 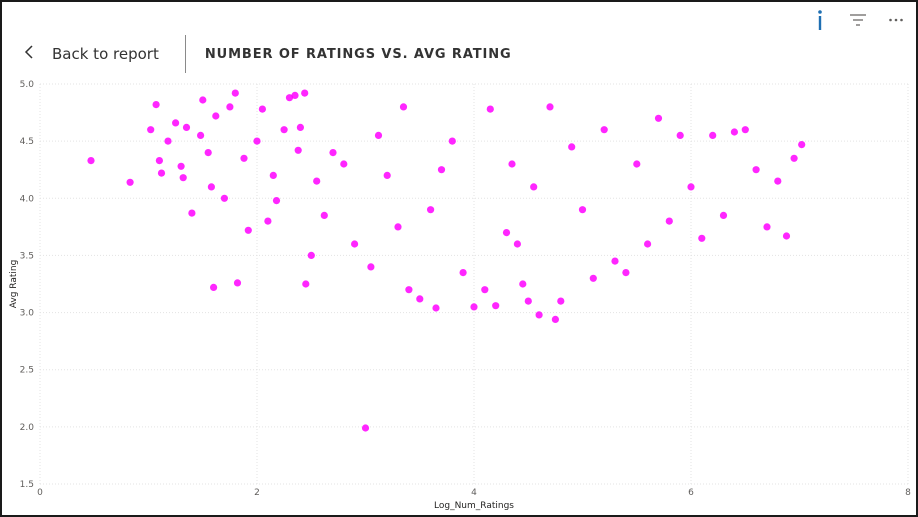 What do you see at coordinates (27, 314) in the screenshot?
I see `y-tick-label: 3.0` at bounding box center [27, 314].